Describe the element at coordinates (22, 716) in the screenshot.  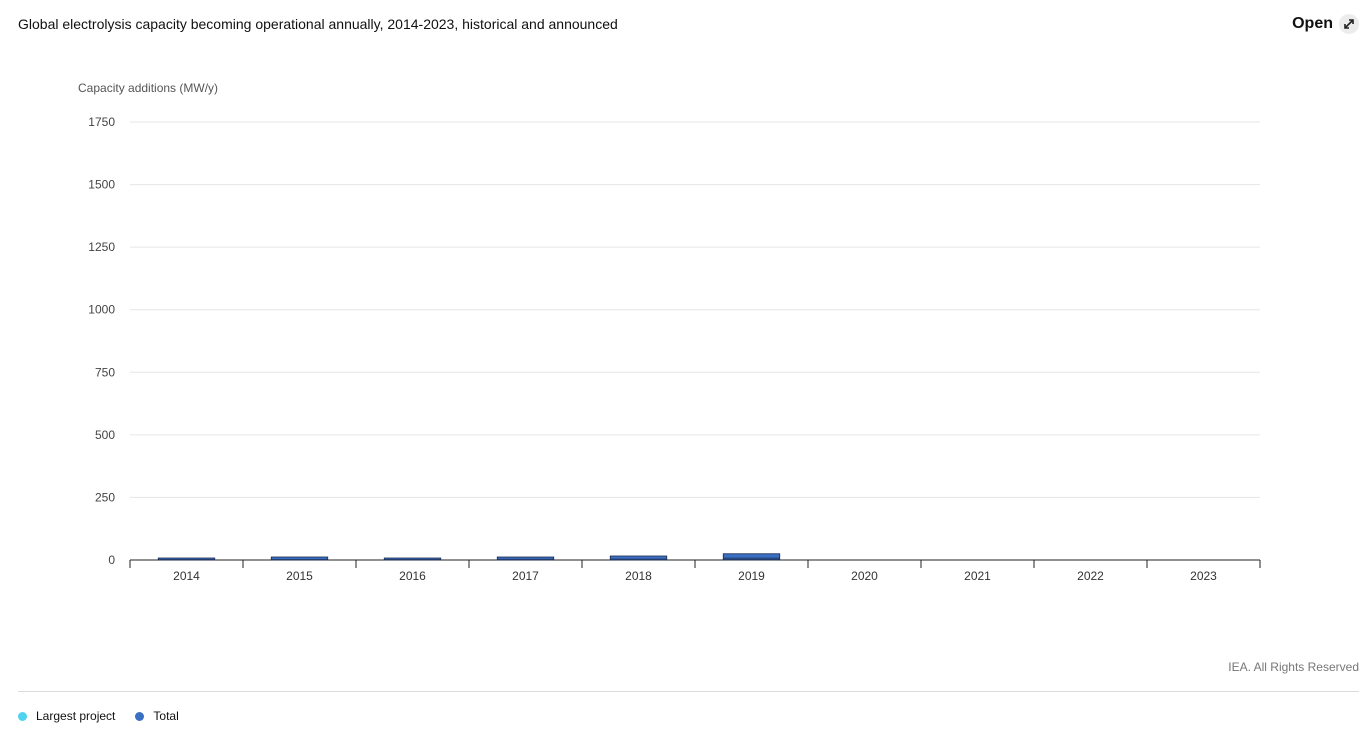
I see `legend-dot-largest-project` at that location.